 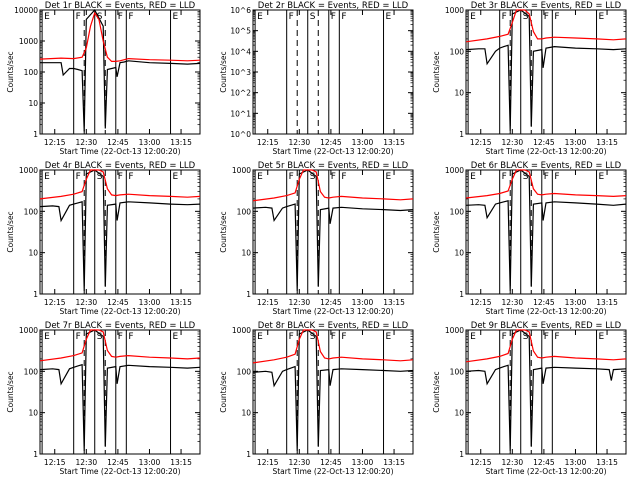 What do you see at coordinates (120, 326) in the screenshot?
I see `subplot-title: Det 7r BLACK = Events, RED = LLD` at bounding box center [120, 326].